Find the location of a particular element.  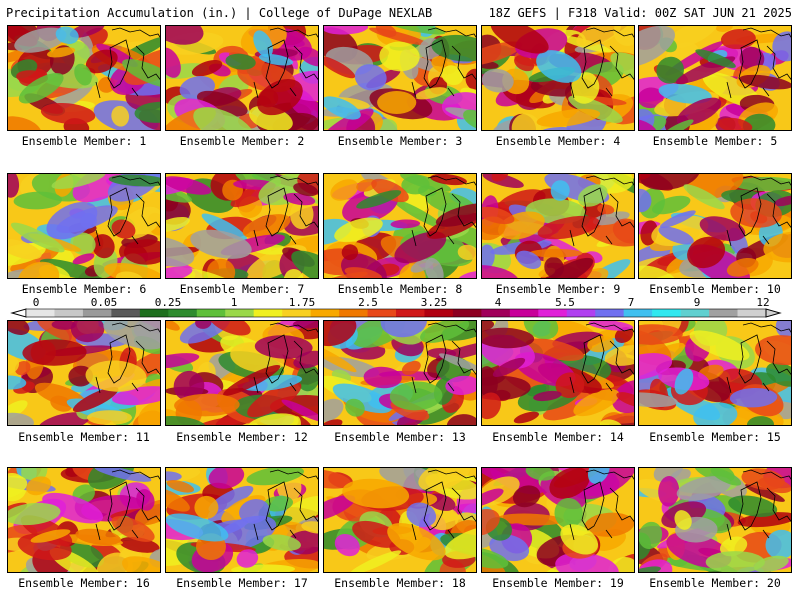

ensemble-member-label: Ensemble Member: 8 is located at coordinates (400, 289).